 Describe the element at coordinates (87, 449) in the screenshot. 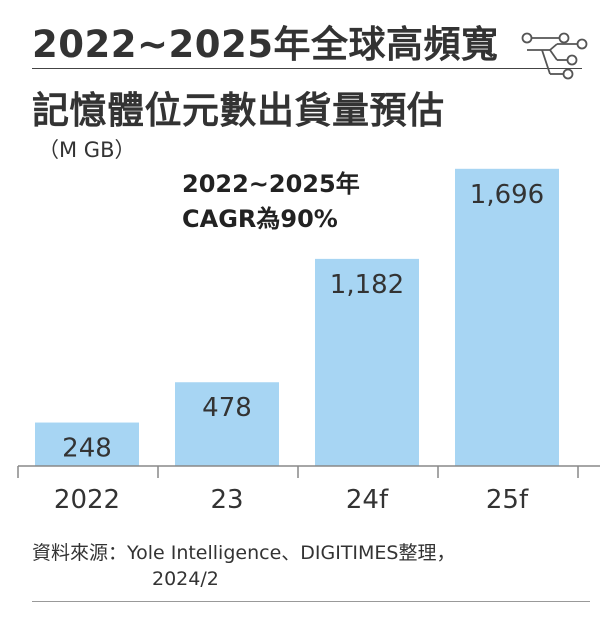

I see `bar-value-label: 248` at that location.